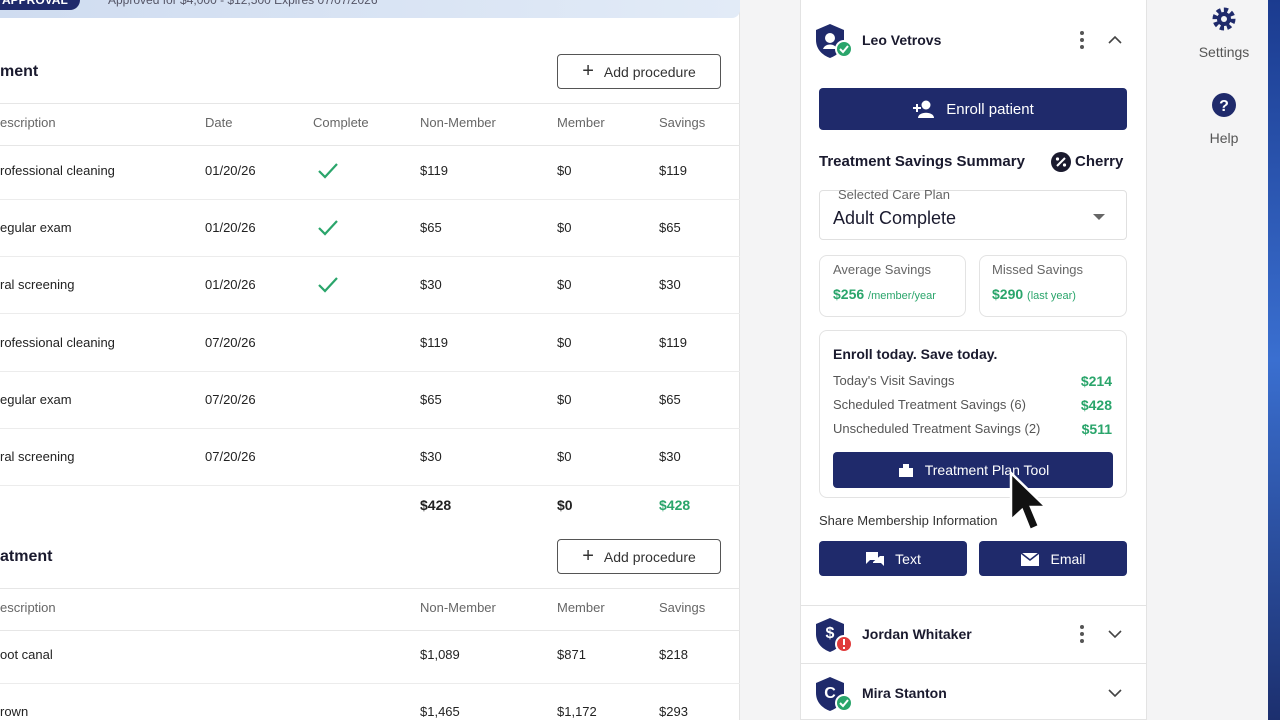  I want to click on missed-value: $290 (last year), so click(1034, 294).